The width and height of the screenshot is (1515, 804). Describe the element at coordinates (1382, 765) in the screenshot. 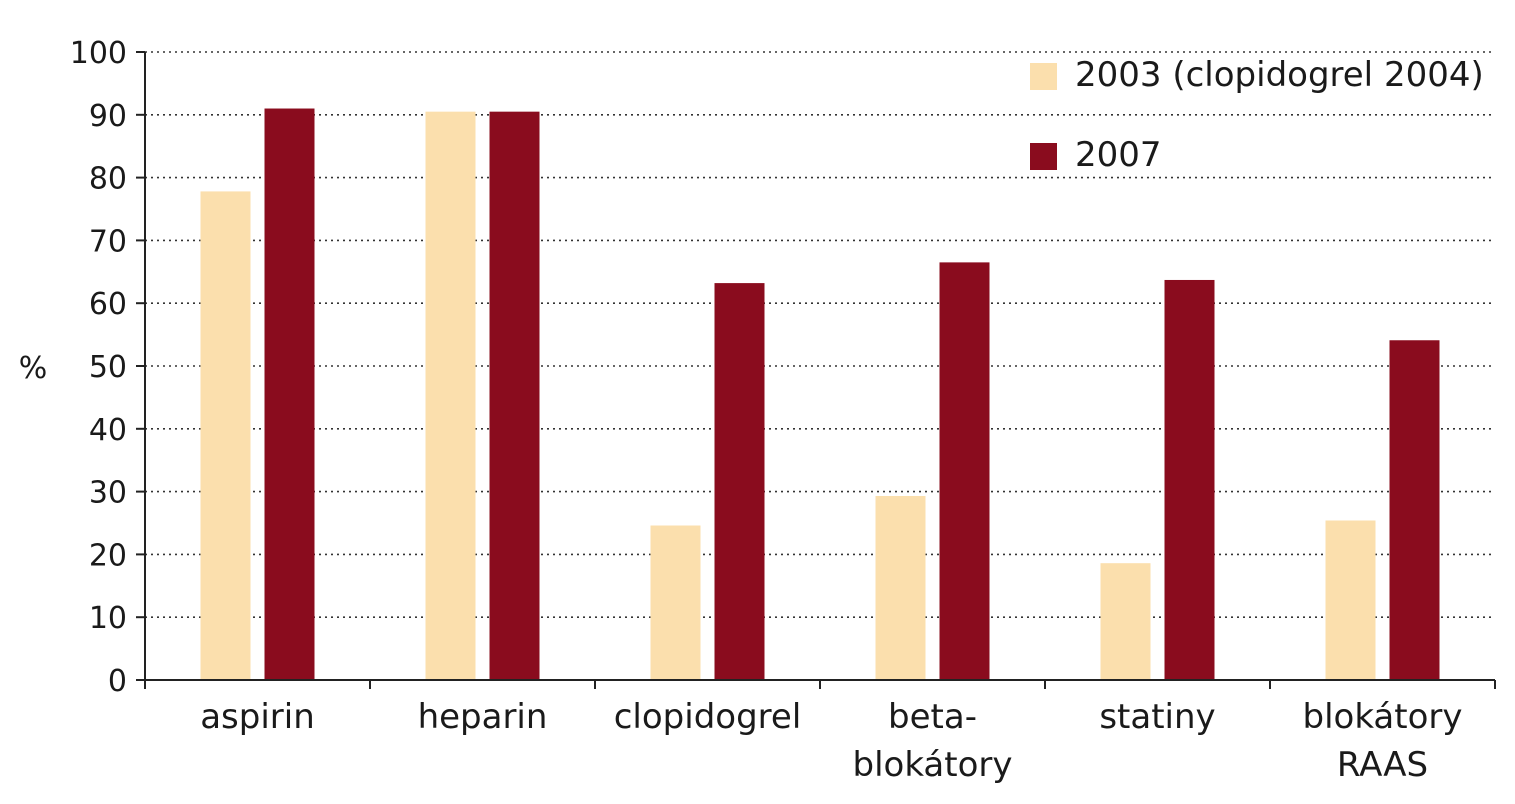

I see `x-category-label: RAAS` at that location.